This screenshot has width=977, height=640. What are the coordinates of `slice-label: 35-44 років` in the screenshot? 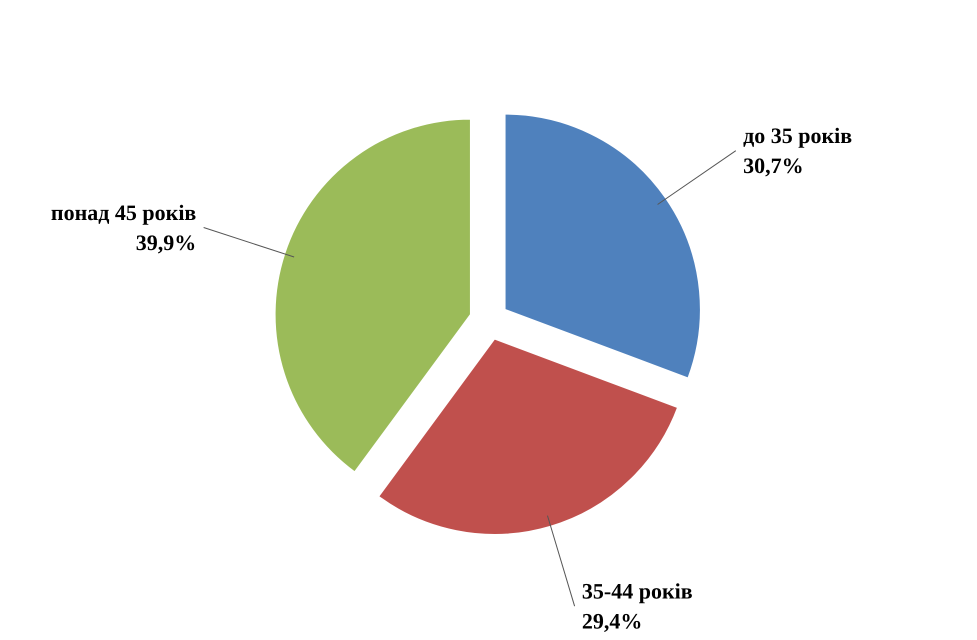 It's located at (637, 591).